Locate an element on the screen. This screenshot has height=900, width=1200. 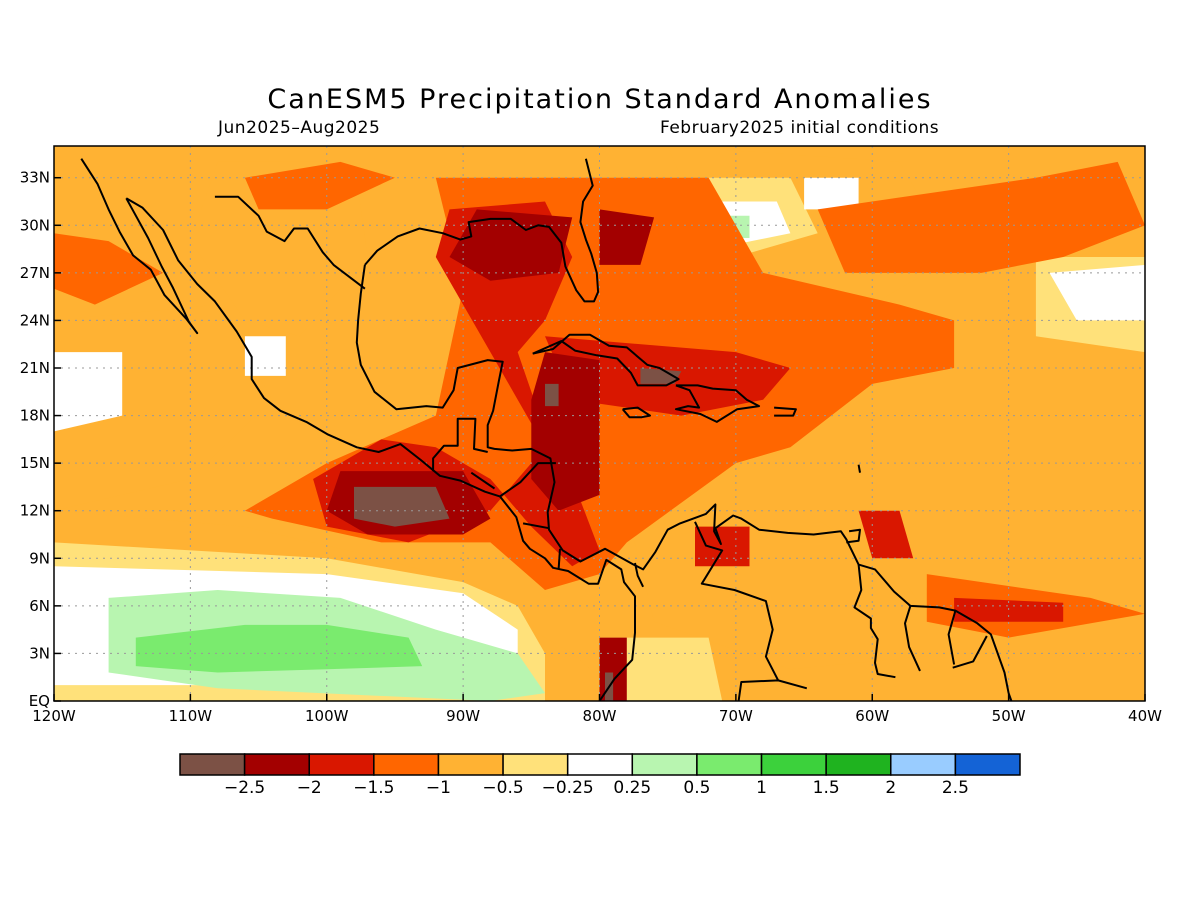
colorbar-label: −1 is located at coordinates (438, 788).